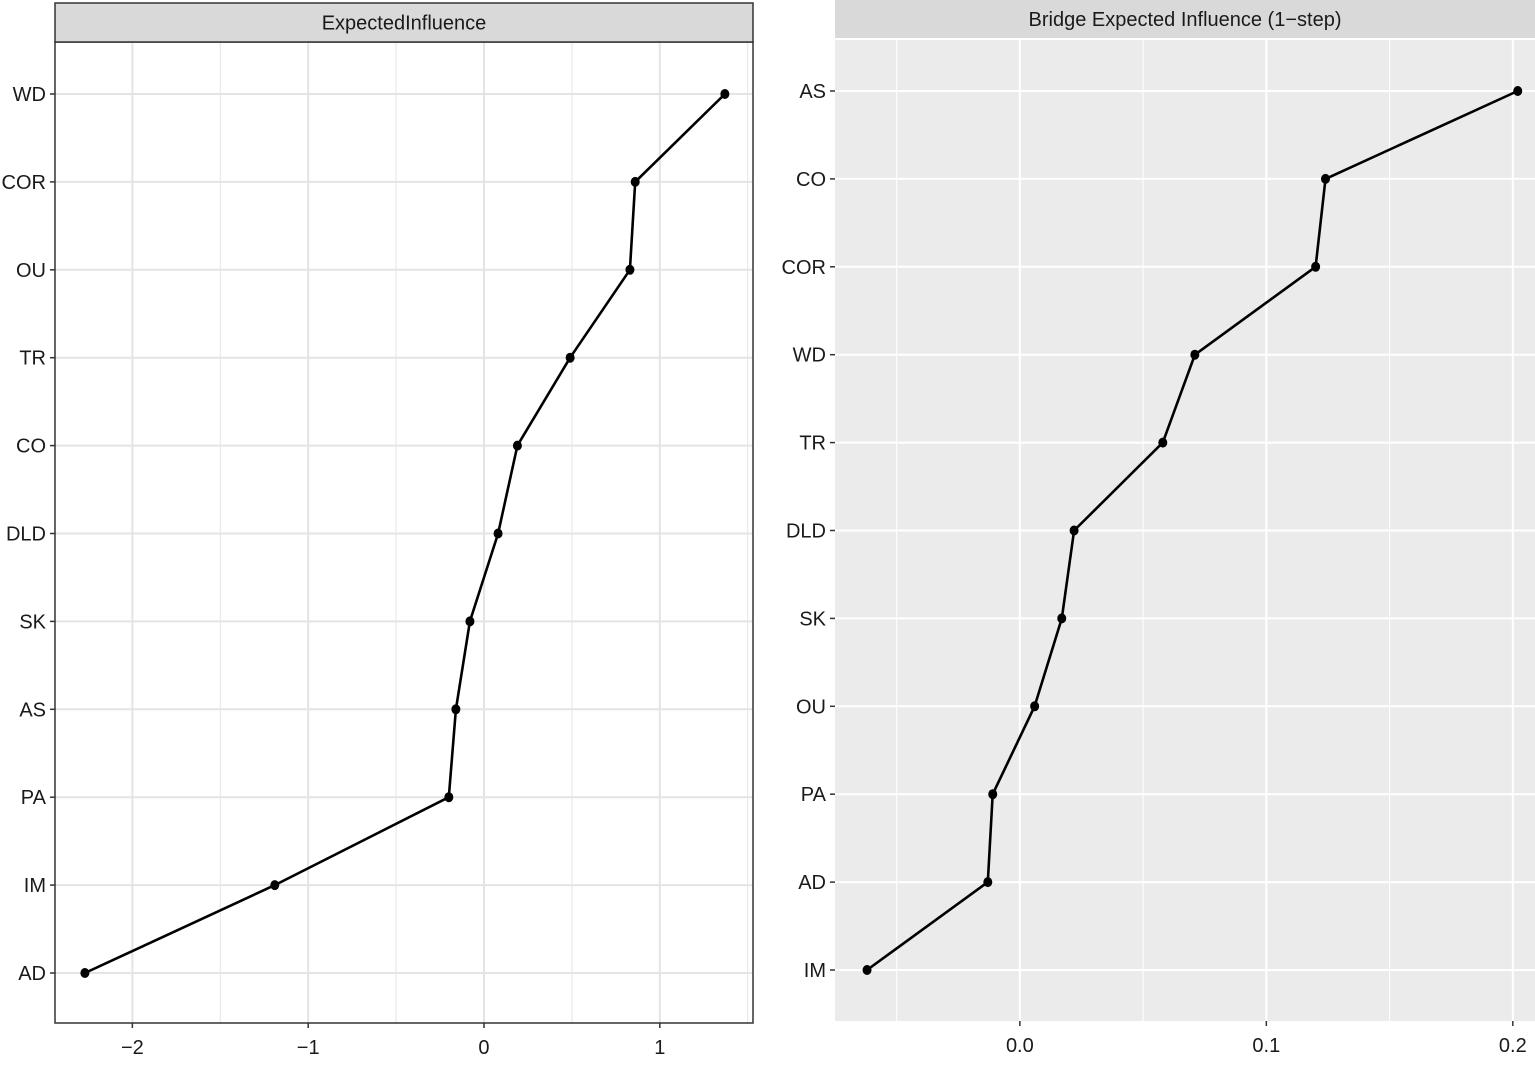 This screenshot has height=1072, width=1535. What do you see at coordinates (308, 1048) in the screenshot?
I see `x-tick-label: −1` at bounding box center [308, 1048].